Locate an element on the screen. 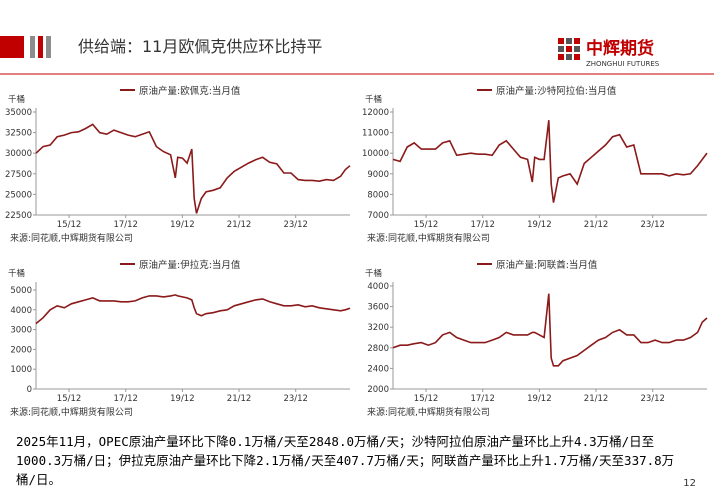  legend-label: 原油产量:阿联酋:当月值 is located at coordinates (547, 265).